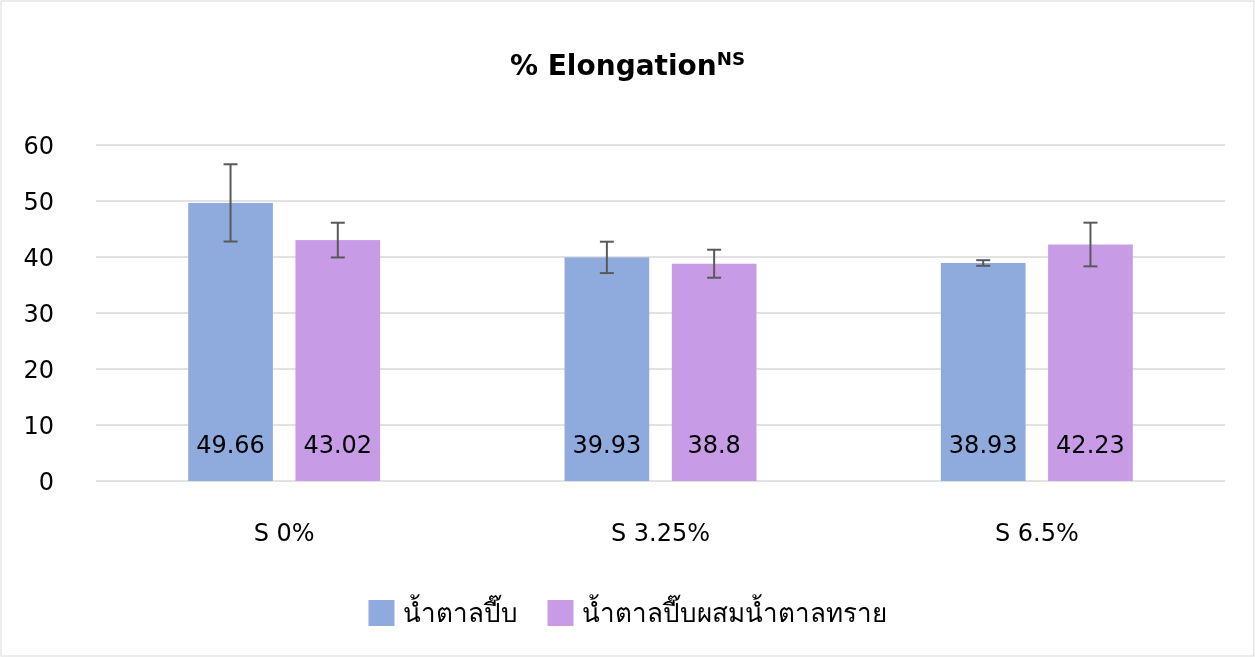 Image resolution: width=1255 pixels, height=657 pixels. What do you see at coordinates (1036, 533) in the screenshot?
I see `x-tick-label: S 6.5%` at bounding box center [1036, 533].